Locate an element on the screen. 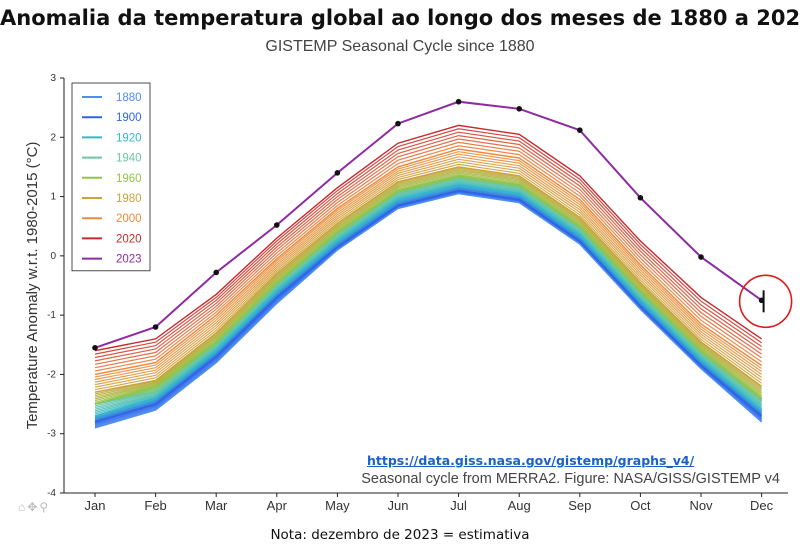  legend-label: 1920 is located at coordinates (129, 138).